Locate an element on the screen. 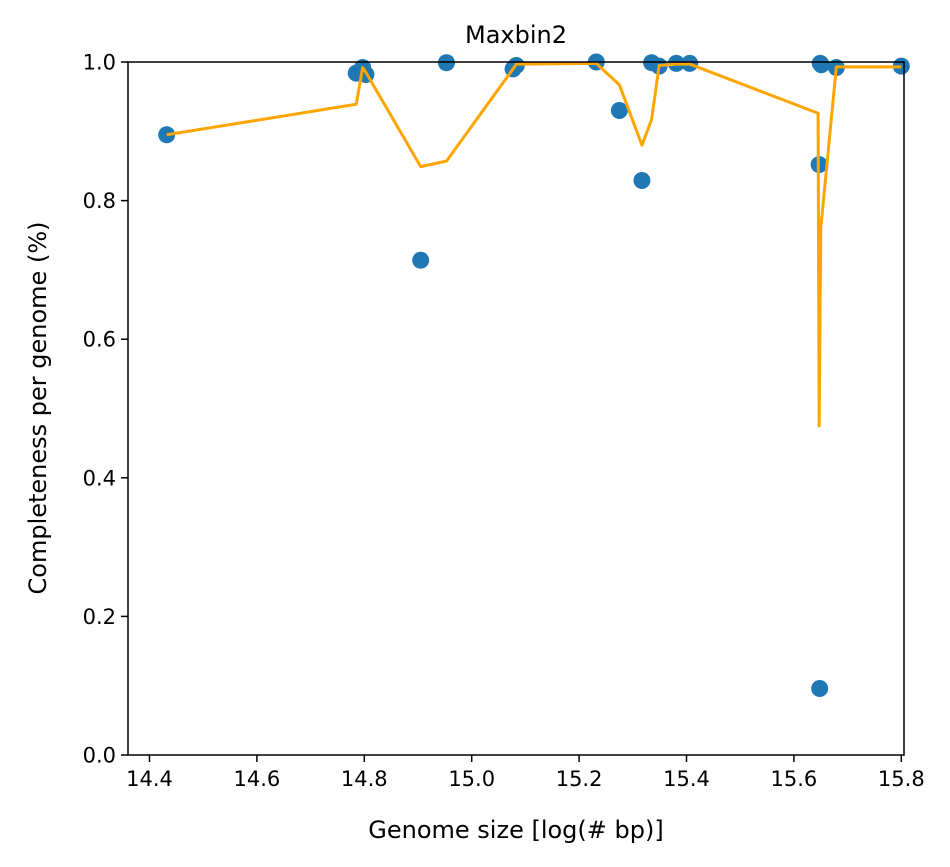  y-axis-label: Completeness per genome (%) is located at coordinates (38, 408).